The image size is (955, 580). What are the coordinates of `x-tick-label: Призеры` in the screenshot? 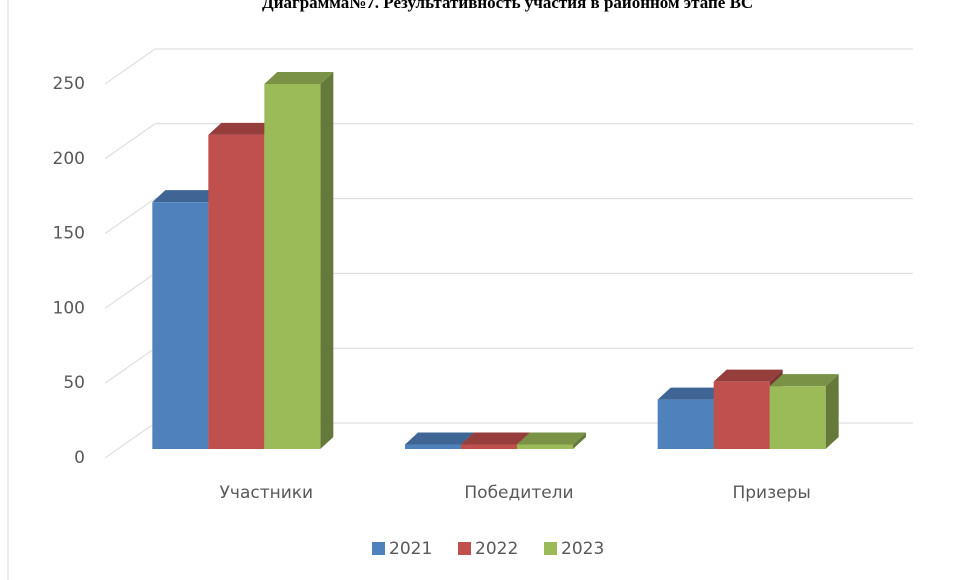 It's located at (771, 493).